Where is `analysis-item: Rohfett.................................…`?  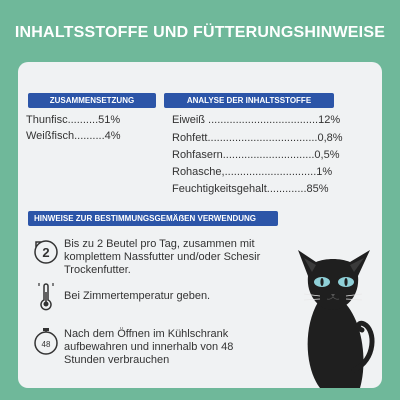
analysis-item: Rohfett.................................… is located at coordinates (257, 138).